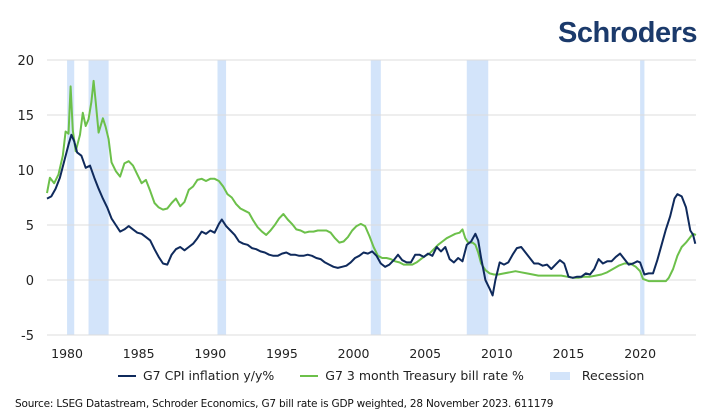 This screenshot has width=720, height=420. Describe the element at coordinates (127, 375) in the screenshot. I see `legend-swatch-cpi` at that location.